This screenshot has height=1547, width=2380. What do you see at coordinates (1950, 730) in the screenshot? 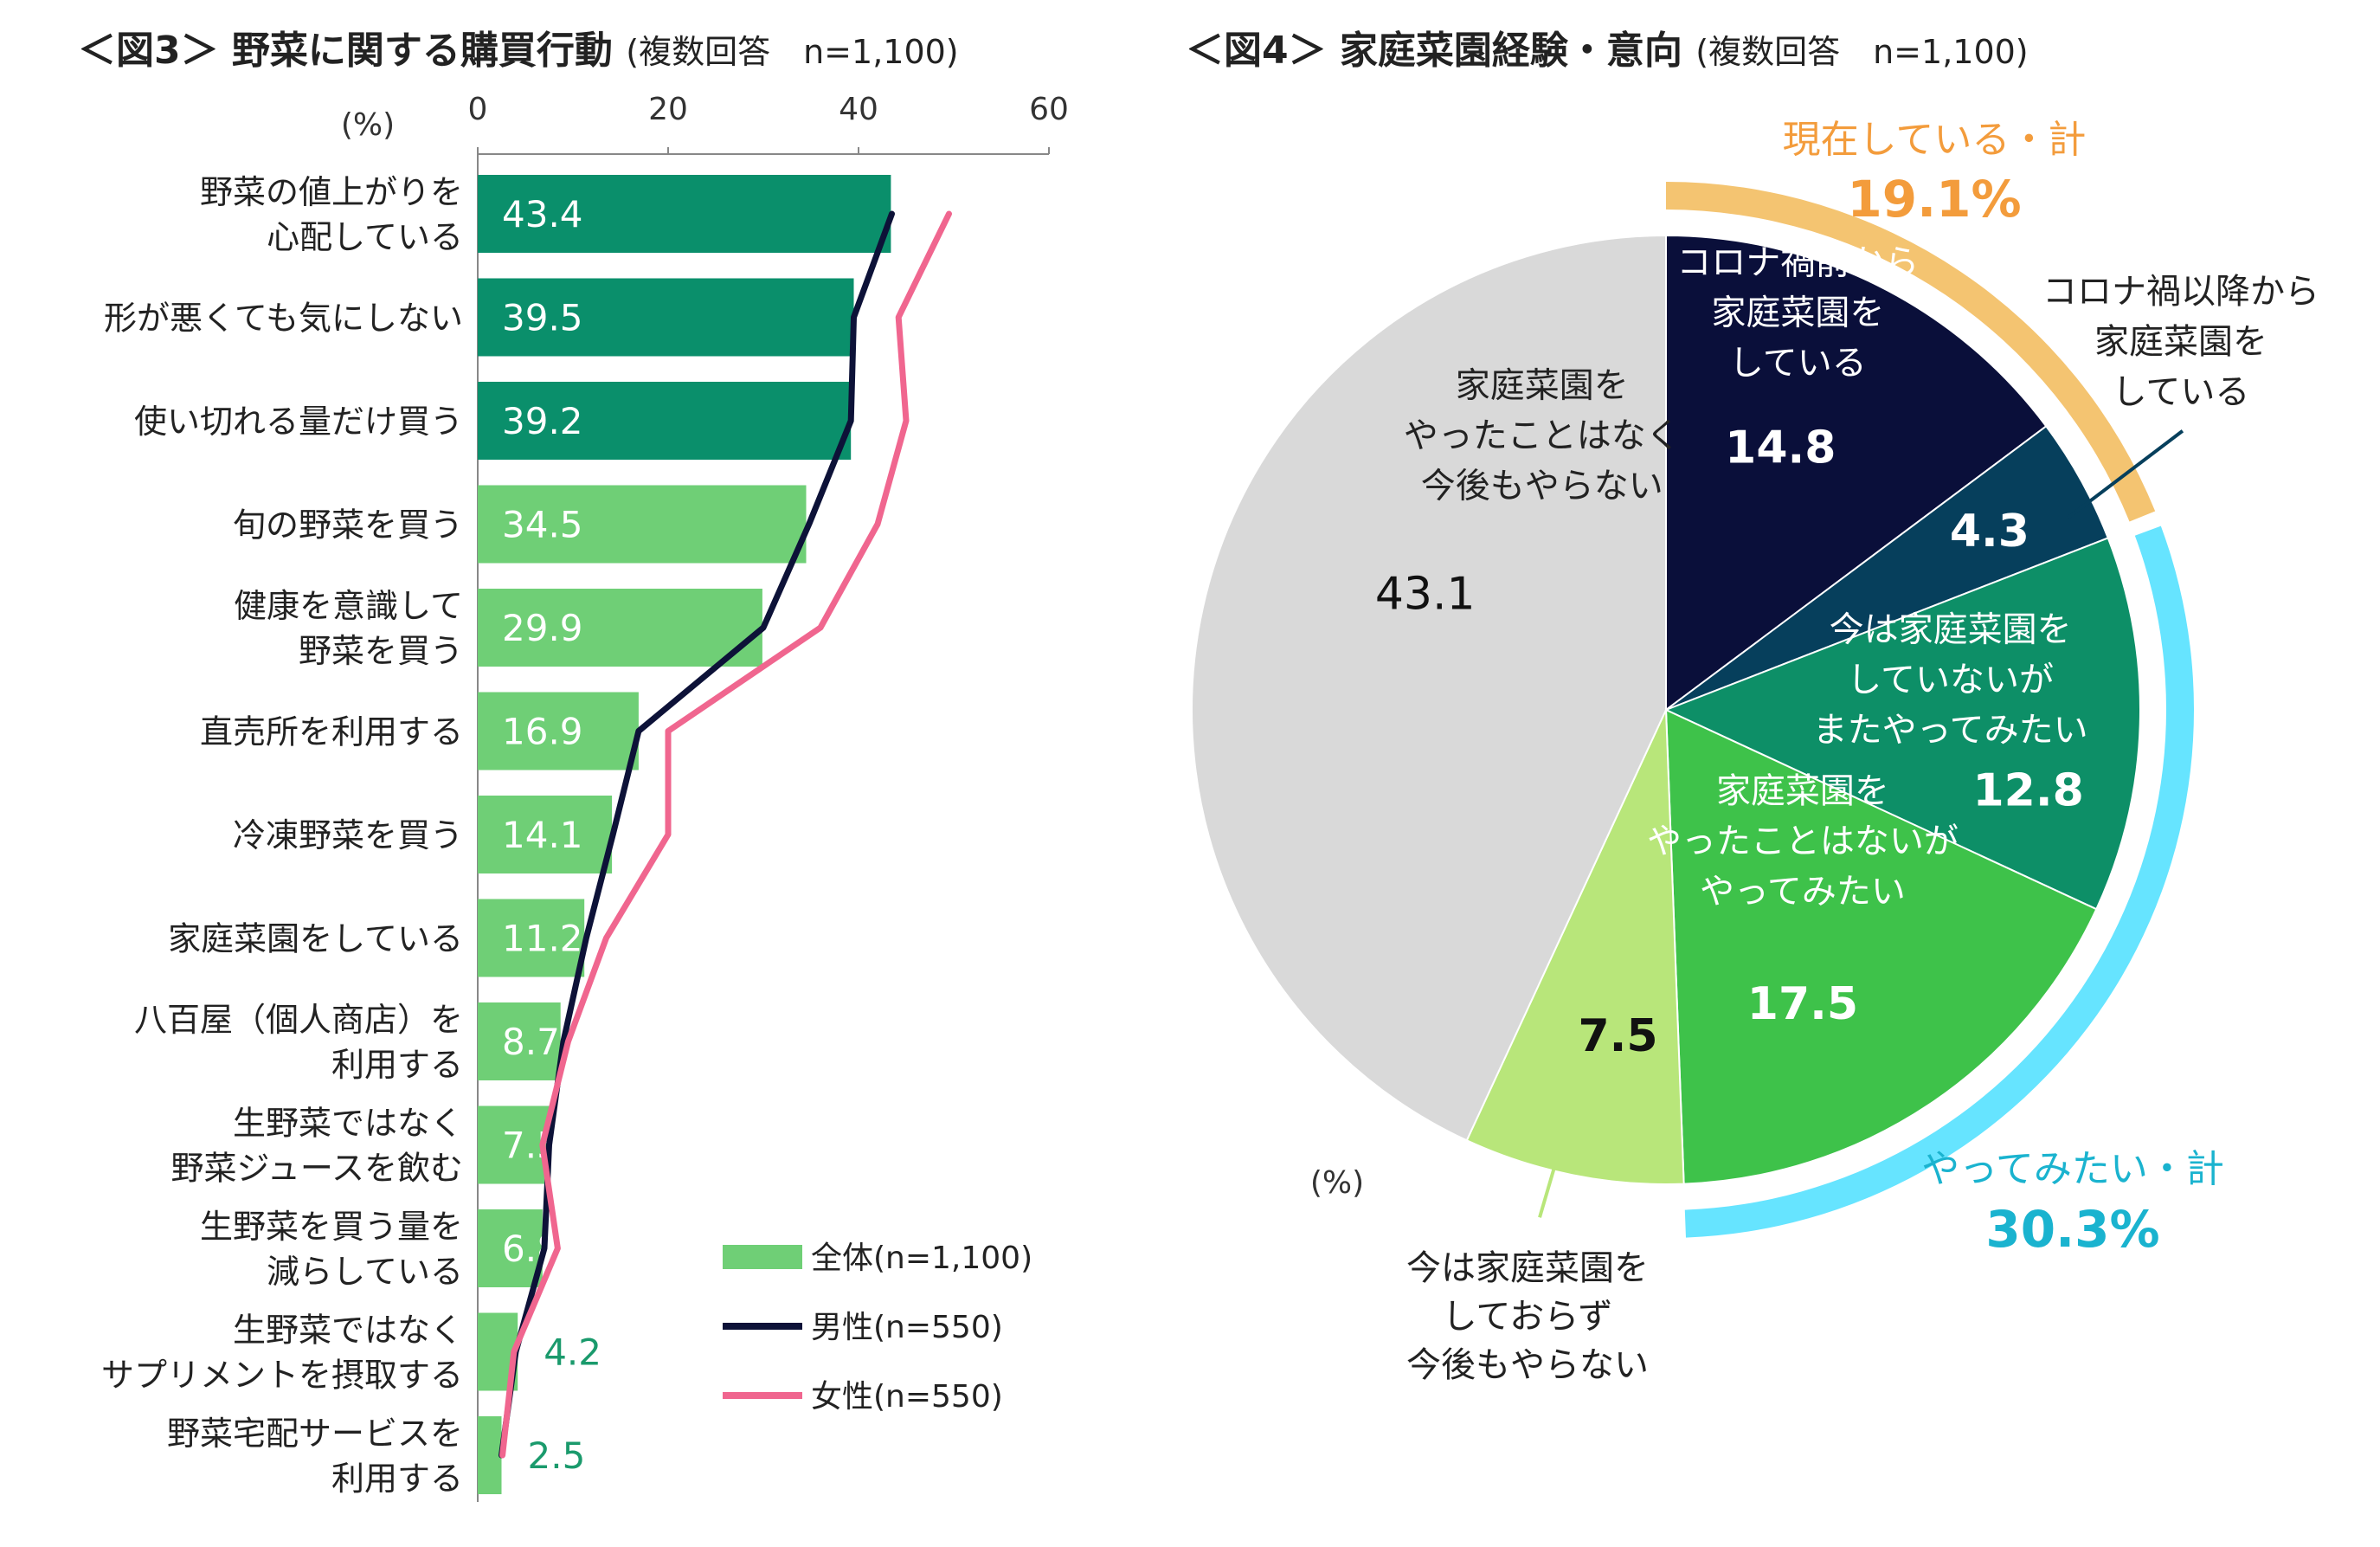
I see `pie-label-text: またやってみたい` at bounding box center [1950, 730].